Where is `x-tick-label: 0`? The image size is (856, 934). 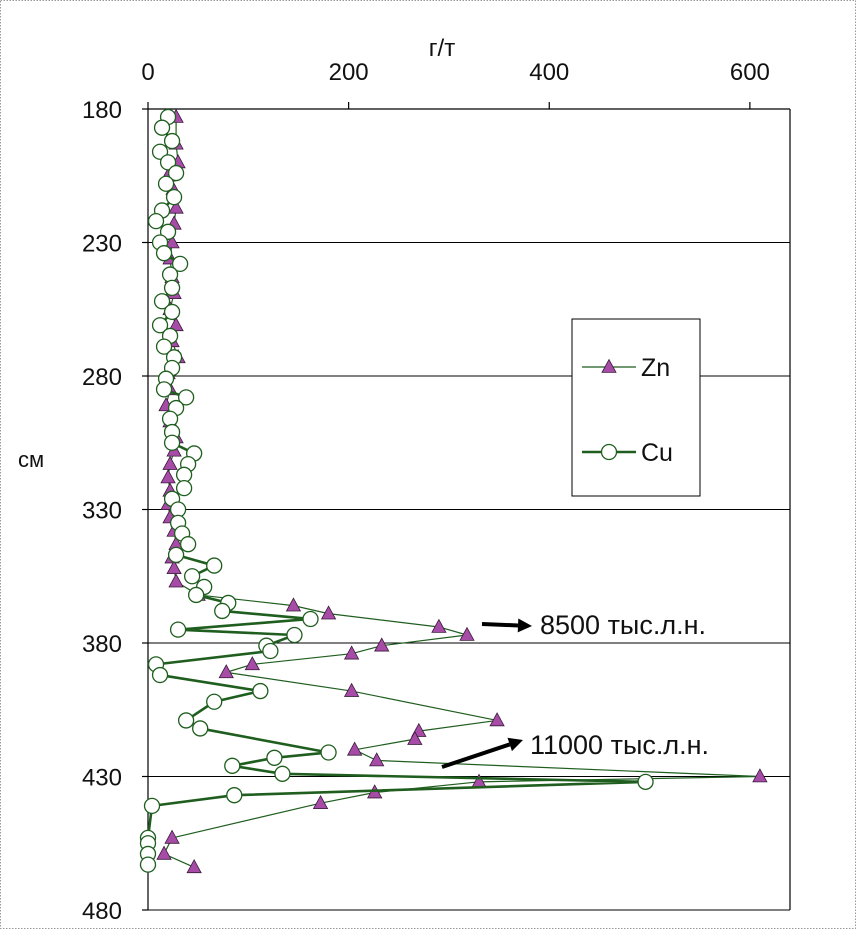 x-tick-label: 0 is located at coordinates (147, 72).